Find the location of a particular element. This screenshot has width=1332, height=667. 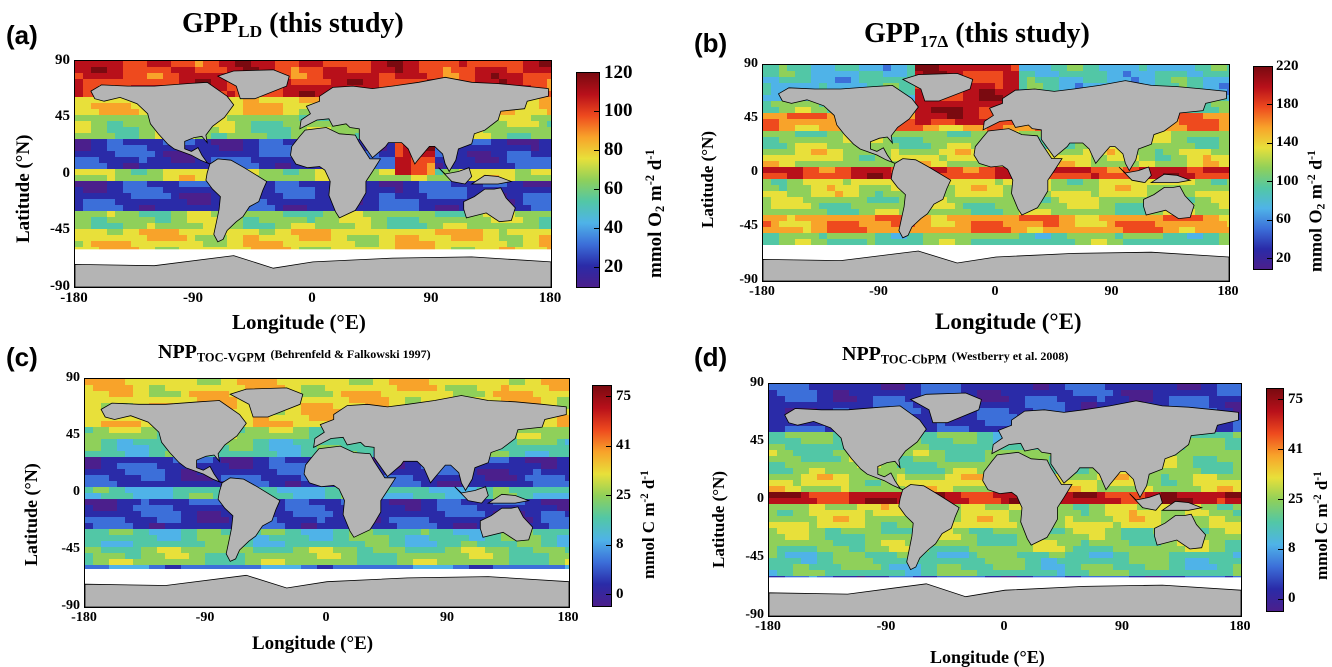

colorbar-tick-a-3: 60 is located at coordinates (613, 189).